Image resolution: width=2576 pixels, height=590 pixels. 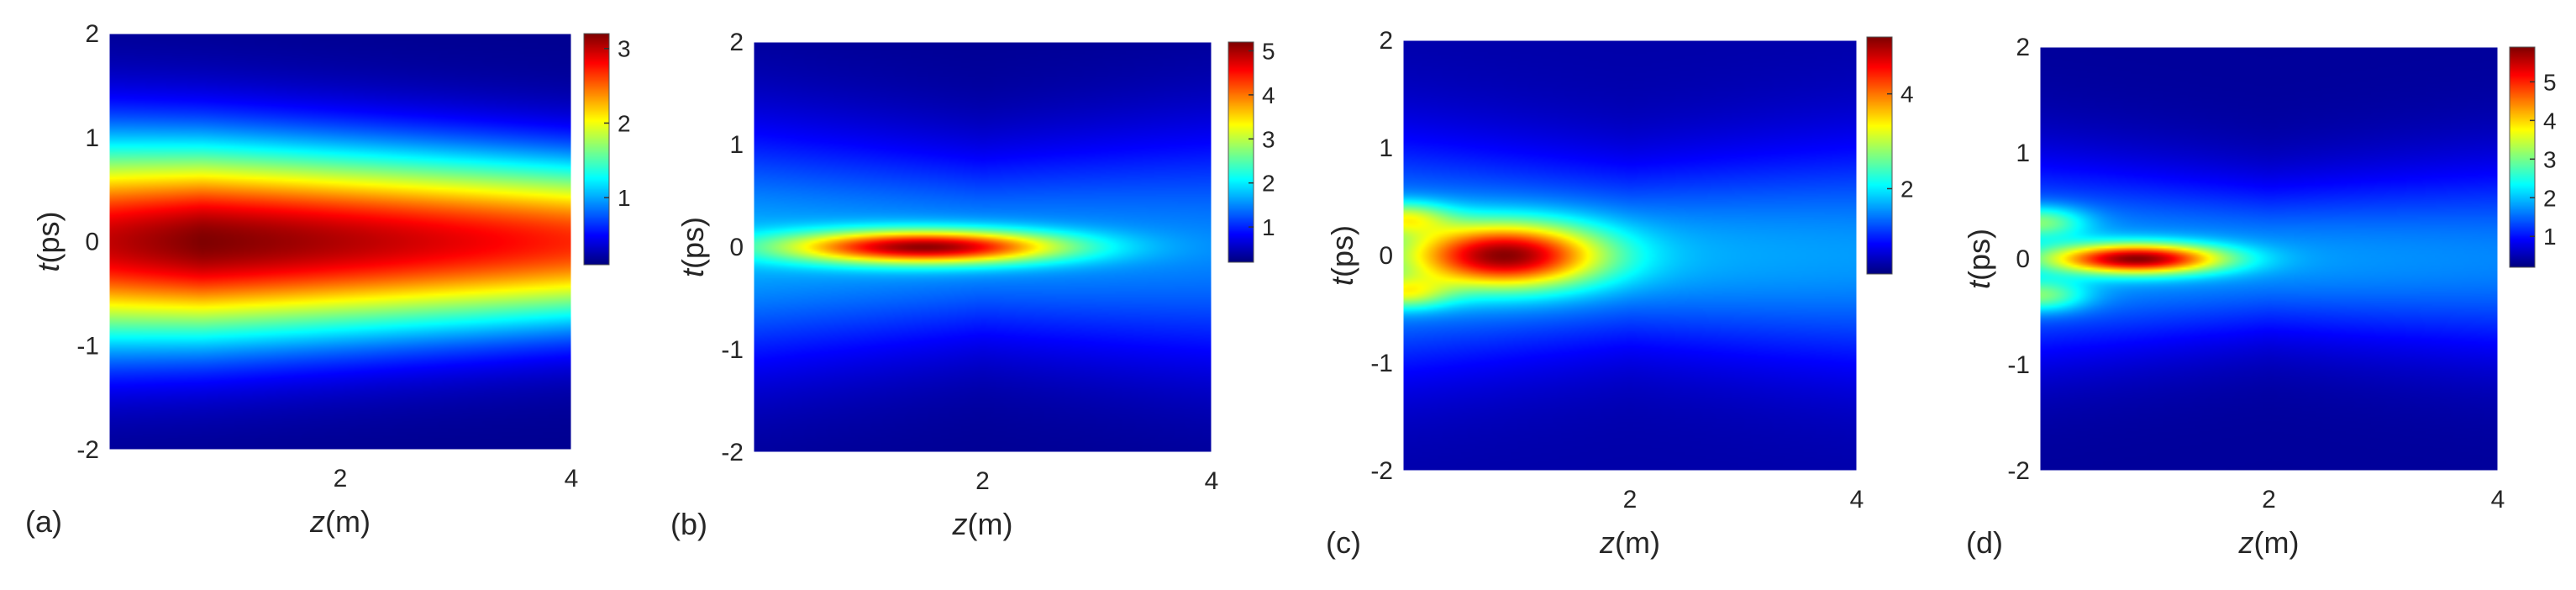 What do you see at coordinates (1343, 542) in the screenshot?
I see `panel-label: (c)` at bounding box center [1343, 542].